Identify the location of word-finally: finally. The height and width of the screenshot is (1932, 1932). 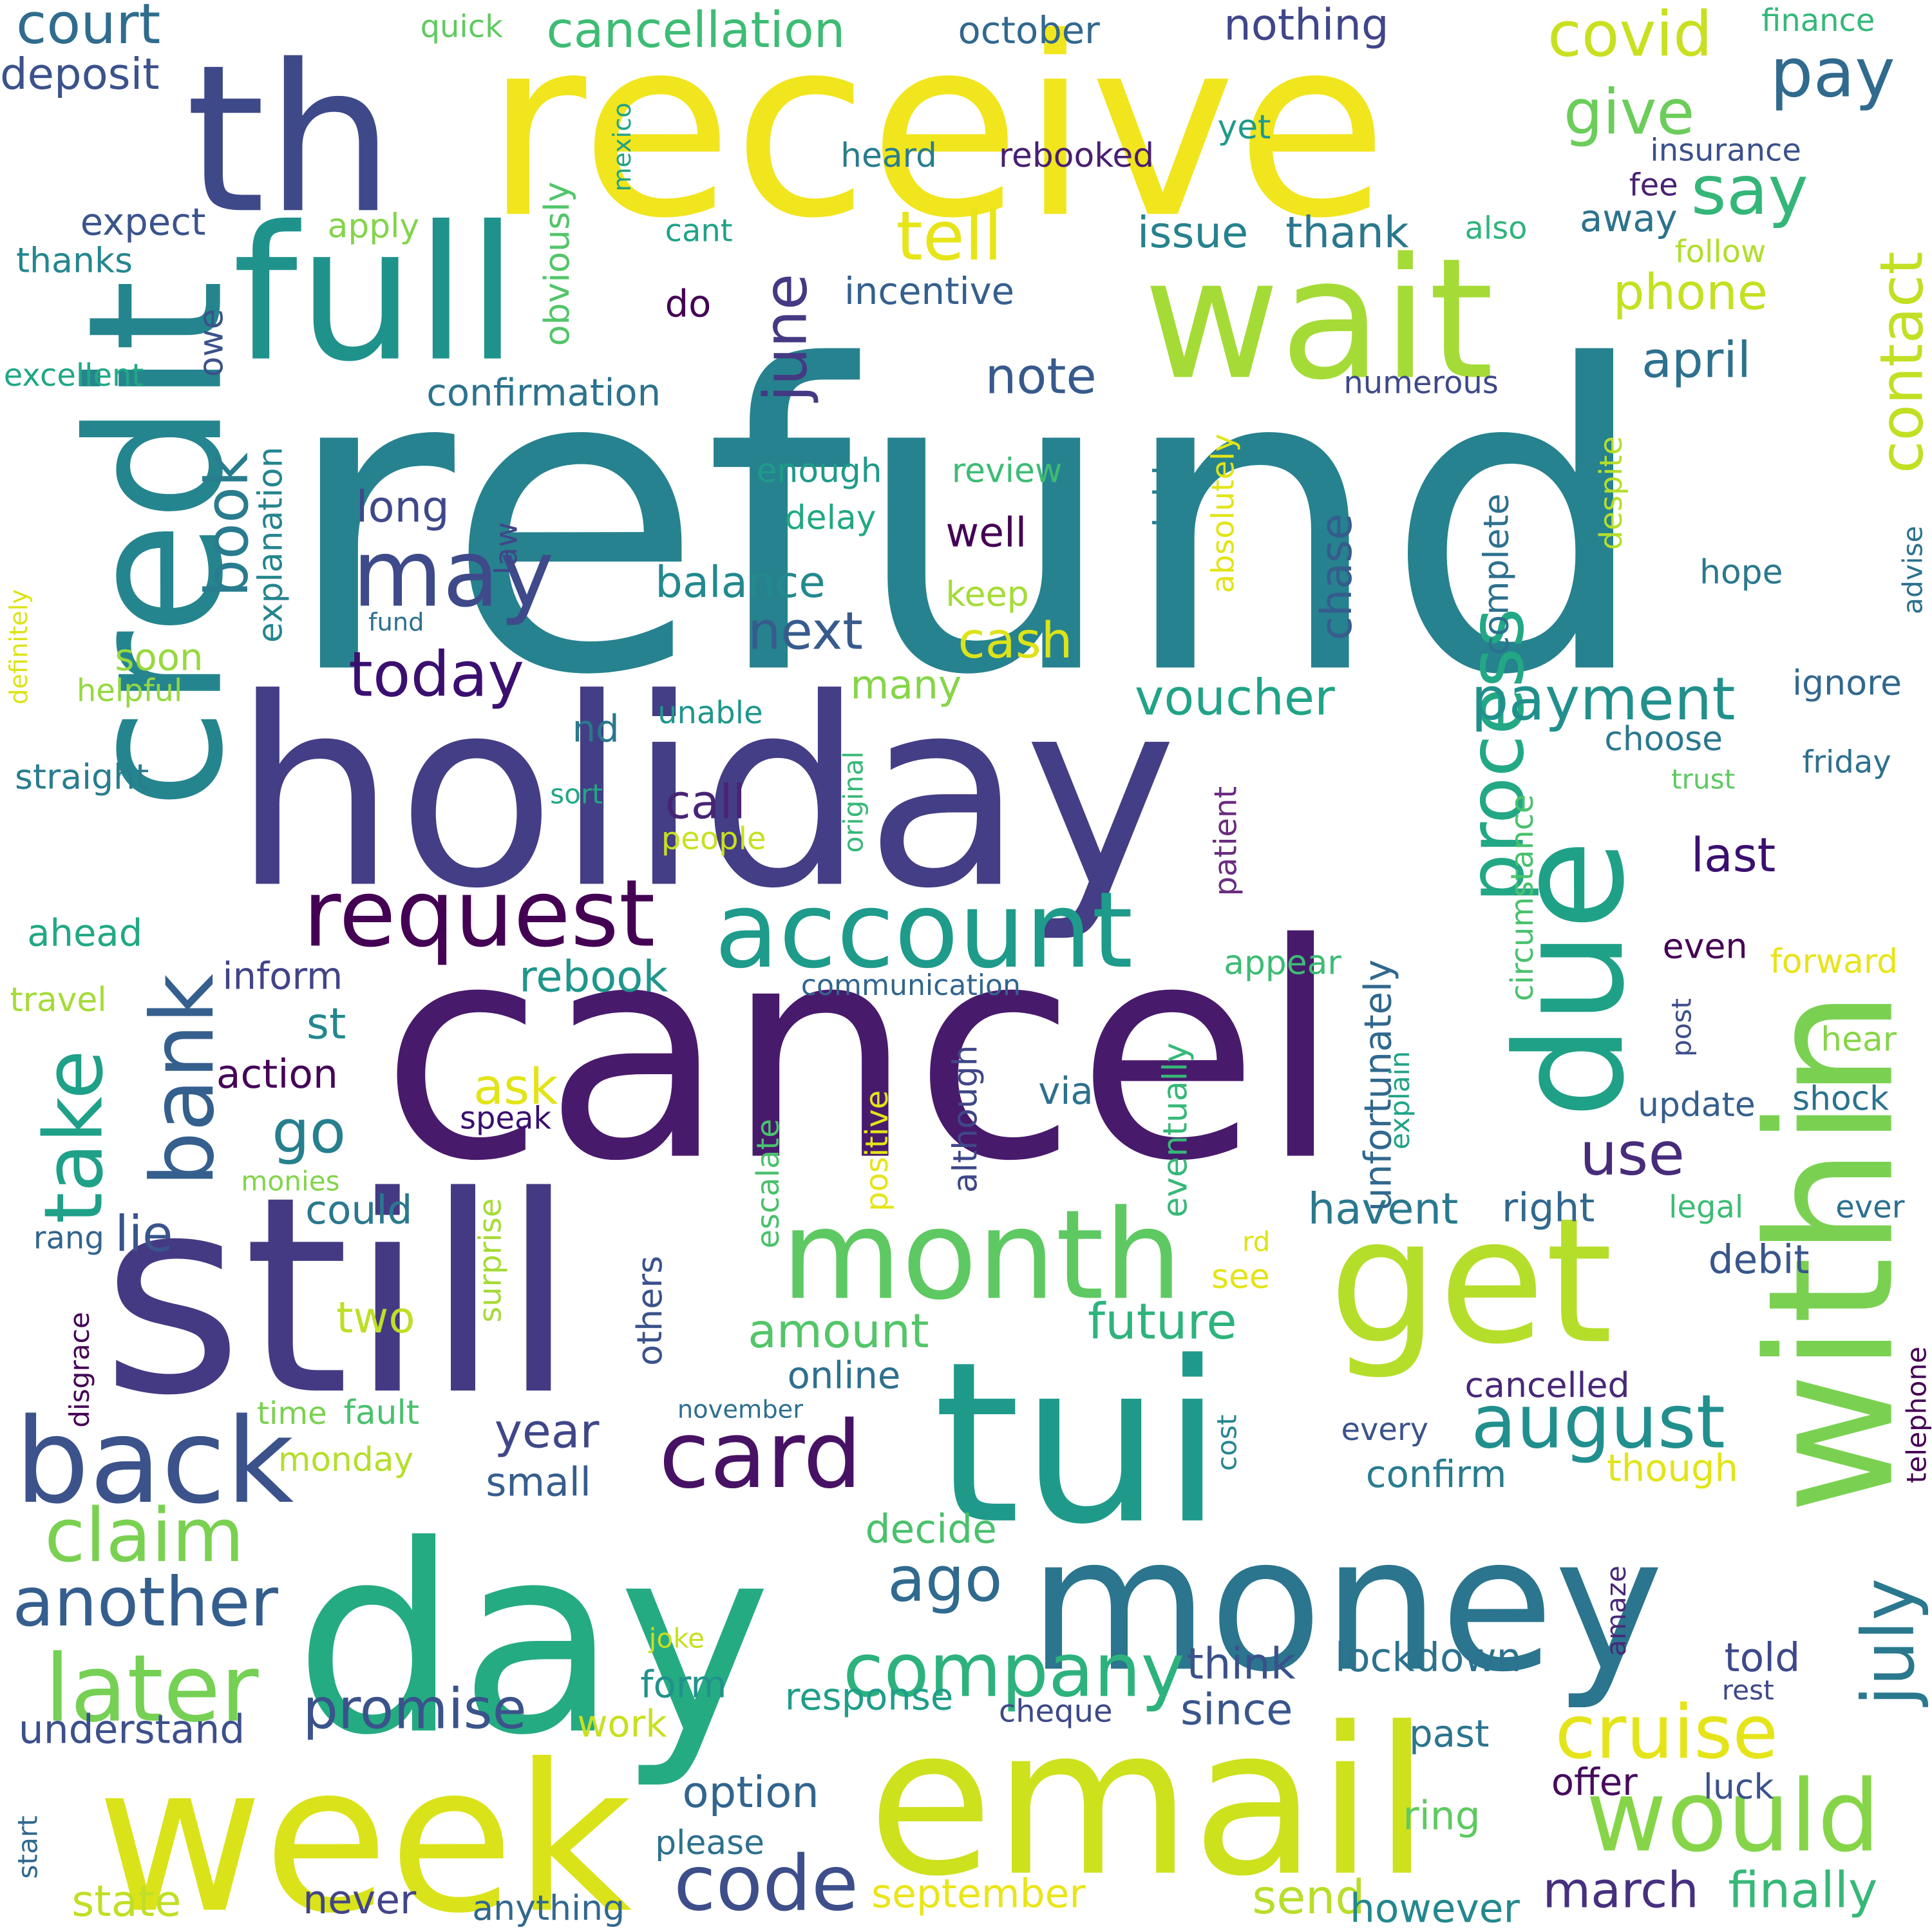
(1803, 1891).